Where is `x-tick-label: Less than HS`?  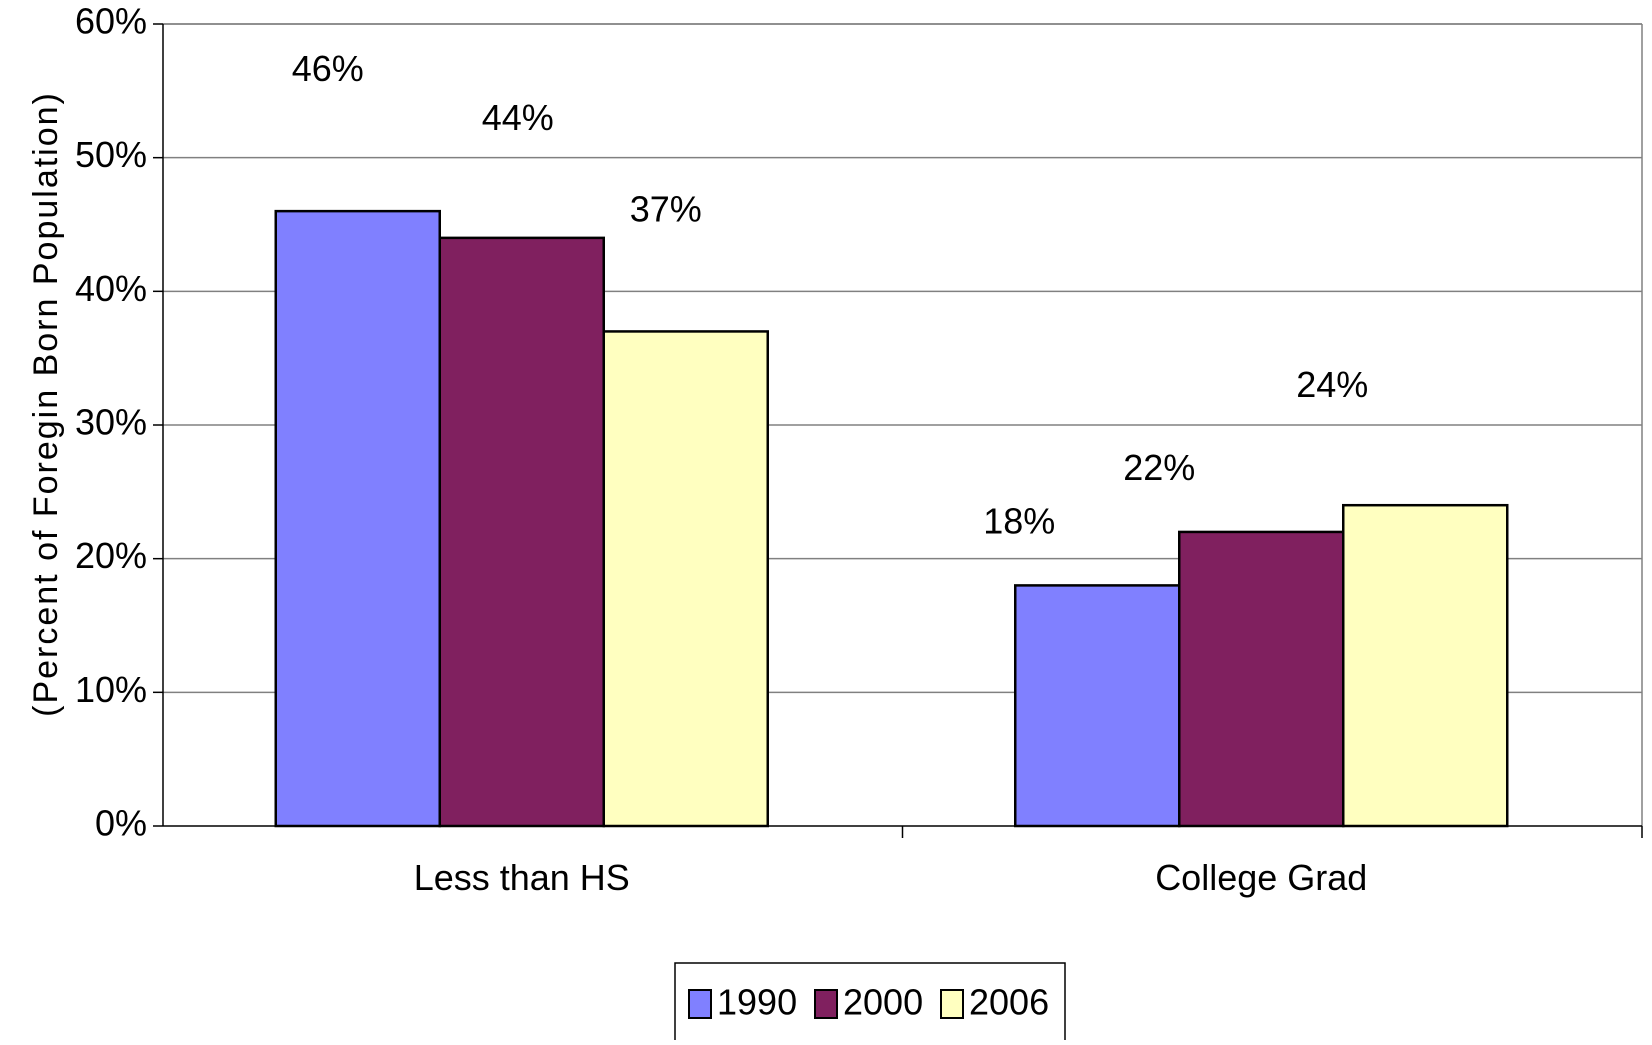 x-tick-label: Less than HS is located at coordinates (522, 877).